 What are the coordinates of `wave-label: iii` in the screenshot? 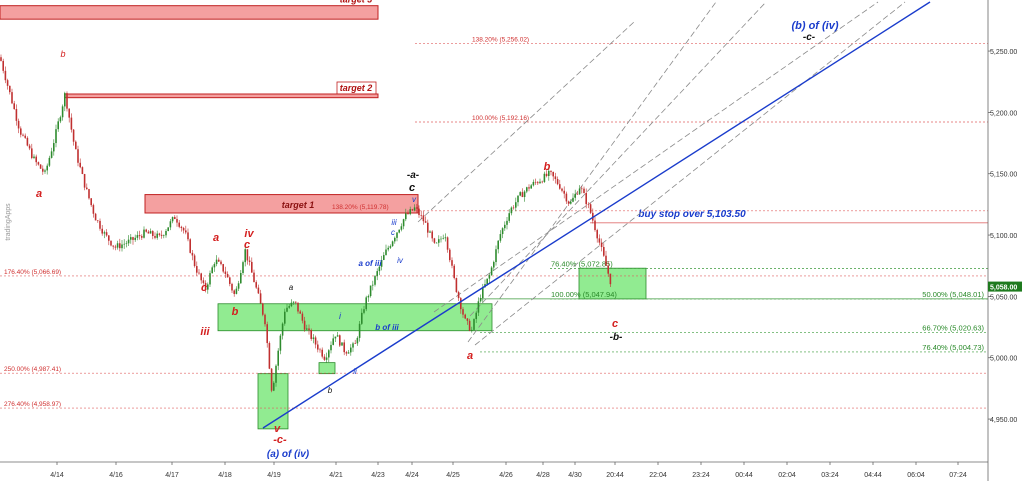 It's located at (394, 222).